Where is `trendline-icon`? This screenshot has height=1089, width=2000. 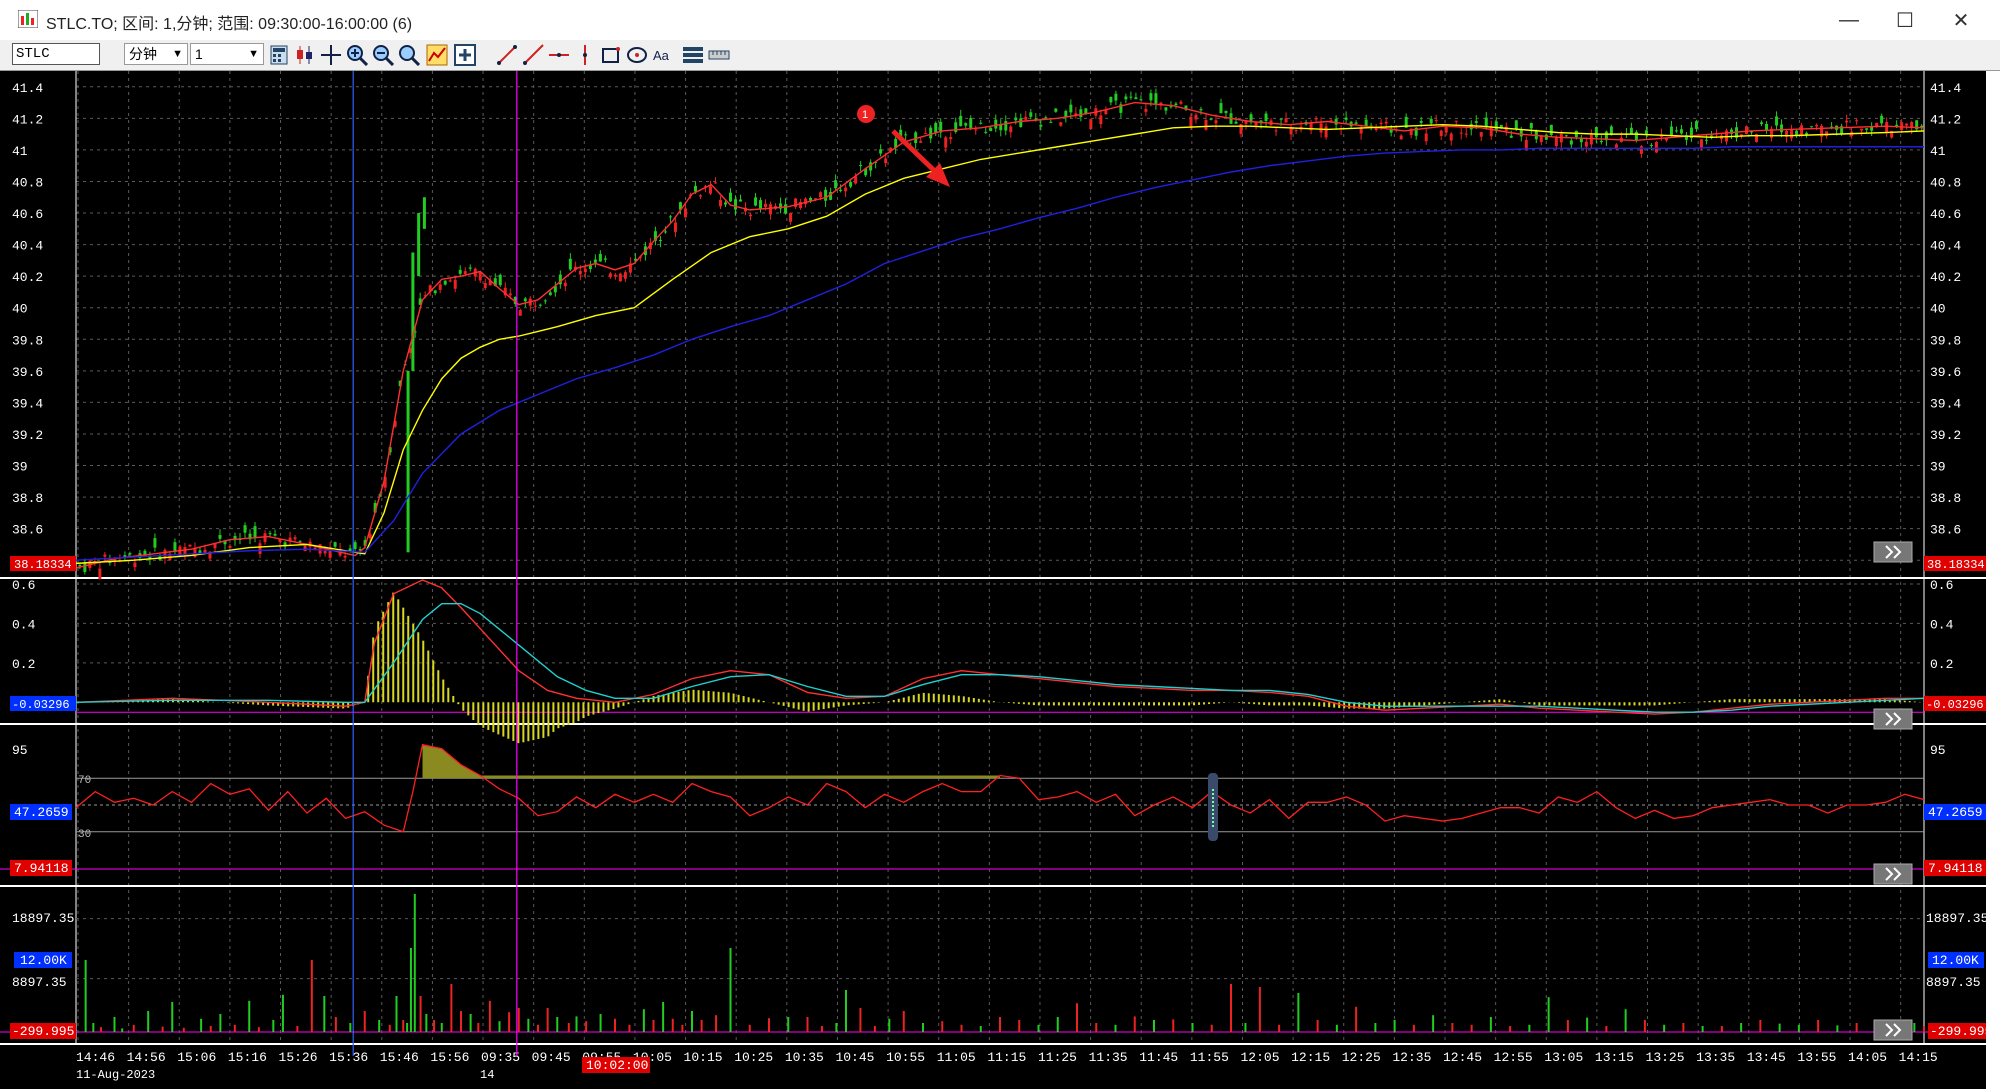
trendline-icon is located at coordinates (507, 55).